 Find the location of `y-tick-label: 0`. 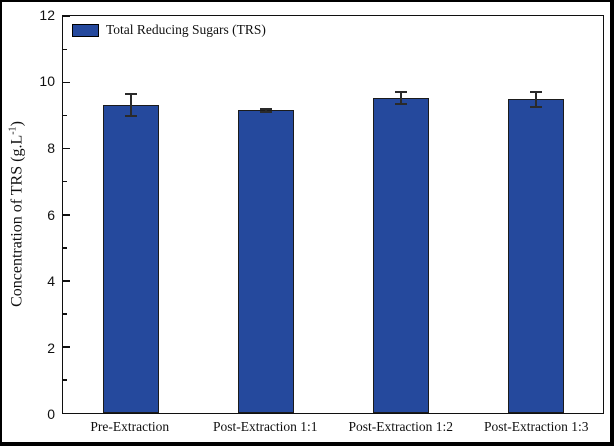

y-tick-label: 0 is located at coordinates (51, 414).